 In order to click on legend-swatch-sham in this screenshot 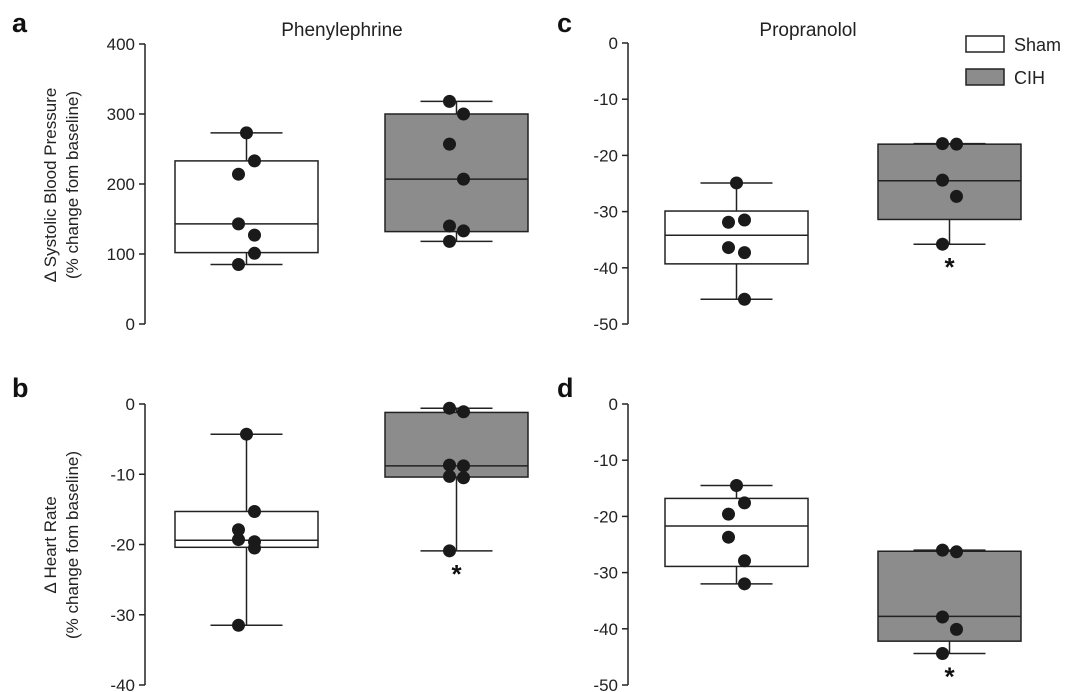, I will do `click(985, 44)`.